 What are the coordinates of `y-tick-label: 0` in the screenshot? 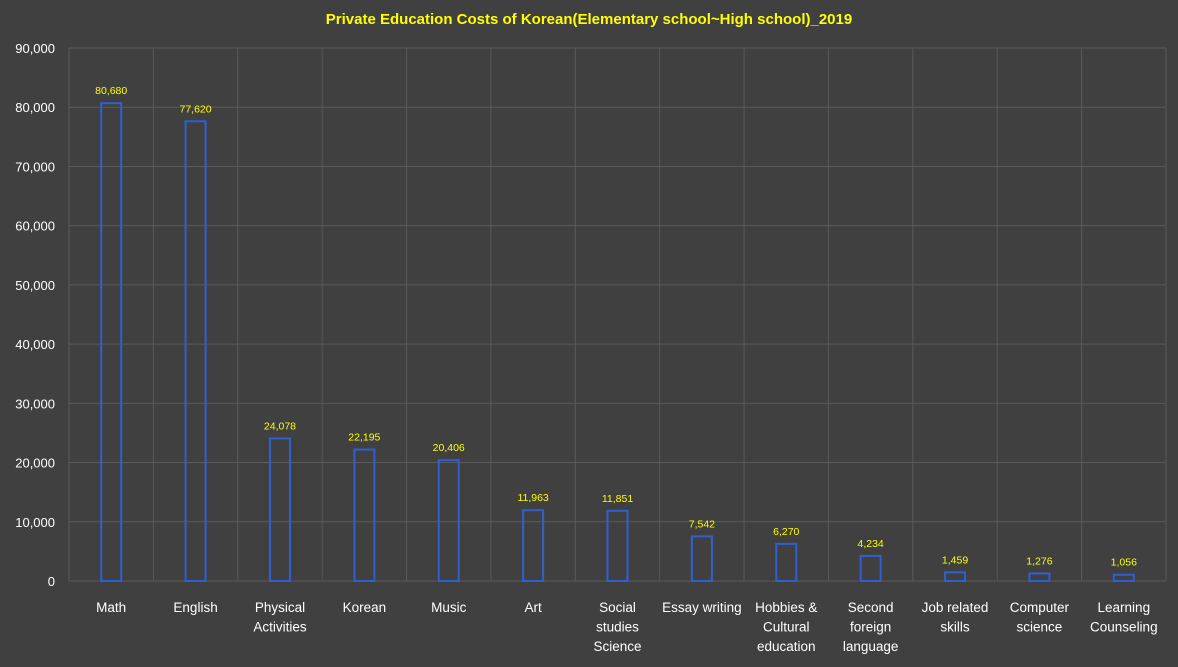 It's located at (51, 581).